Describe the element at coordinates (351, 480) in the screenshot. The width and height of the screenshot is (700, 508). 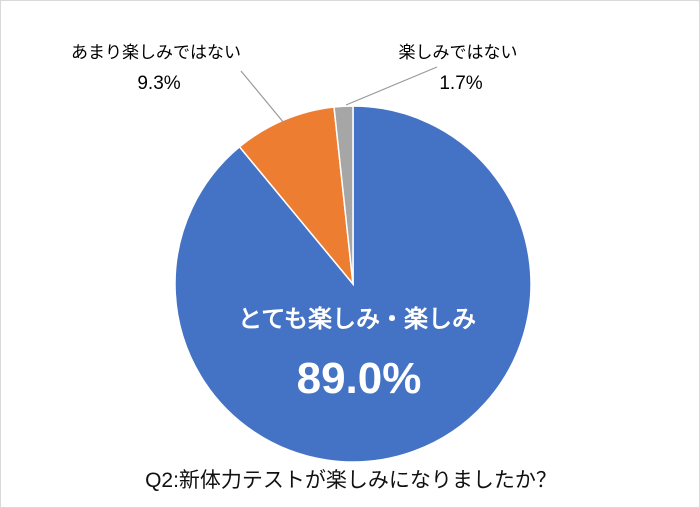
I see `chart-title: Q2:新体力テストが楽しみになりましたか？` at that location.